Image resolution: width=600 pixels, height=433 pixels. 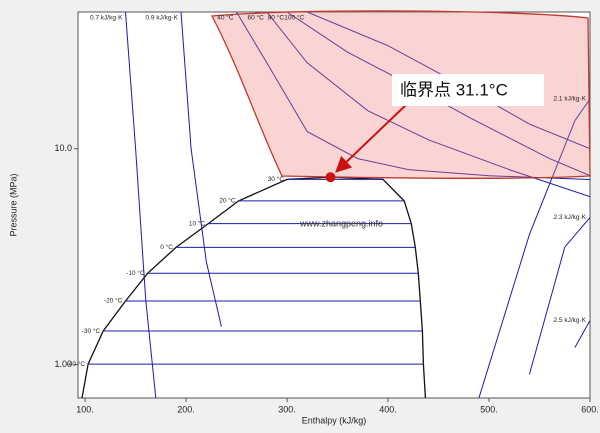 What do you see at coordinates (590, 409) in the screenshot?
I see `x-tick-label: 600.` at bounding box center [590, 409].